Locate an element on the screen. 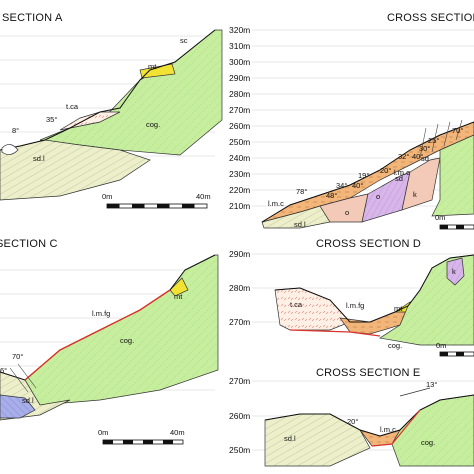  panel-e-dip-13: 13° is located at coordinates (431, 384).